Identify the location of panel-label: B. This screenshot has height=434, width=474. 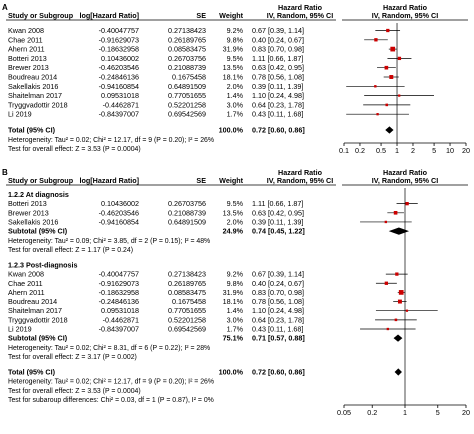
(5, 172).